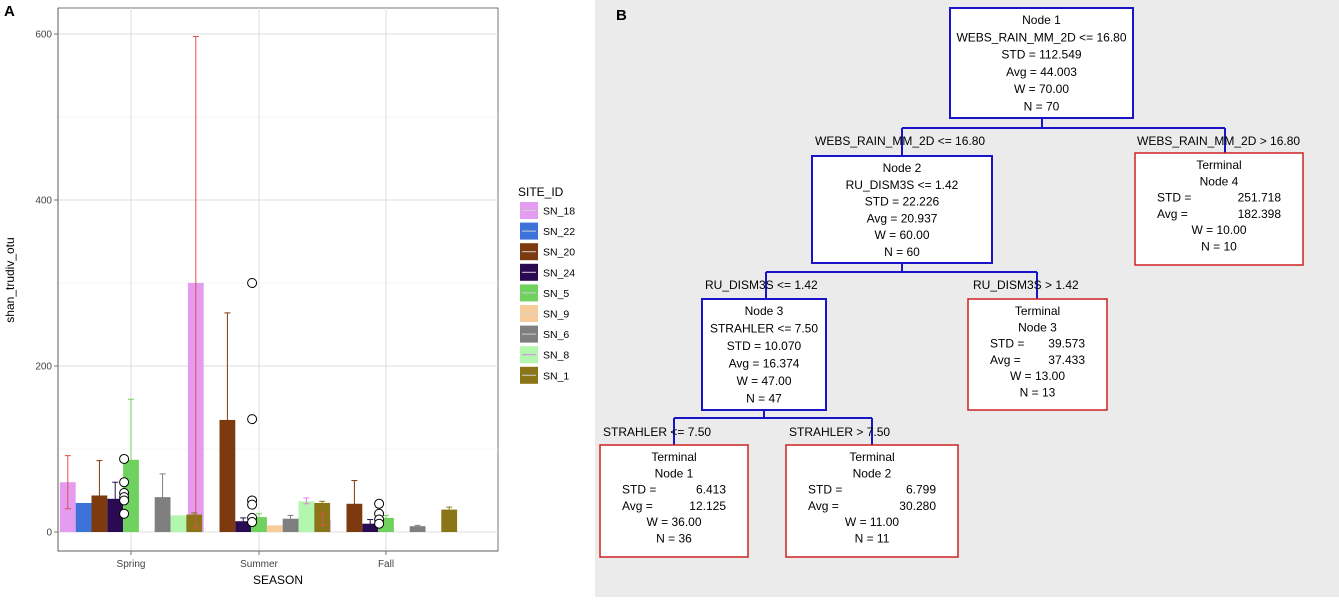  I want to click on t3-box, so click(1037, 354).